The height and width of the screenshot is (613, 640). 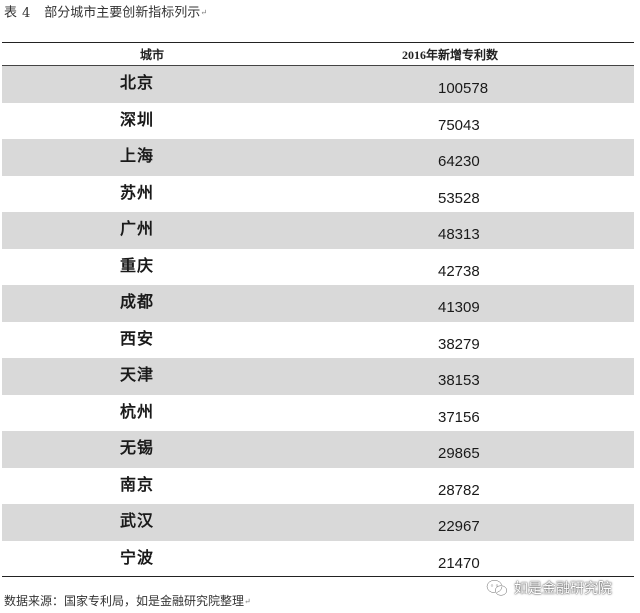 What do you see at coordinates (459, 125) in the screenshot?
I see `patent-count-cell: 75043` at bounding box center [459, 125].